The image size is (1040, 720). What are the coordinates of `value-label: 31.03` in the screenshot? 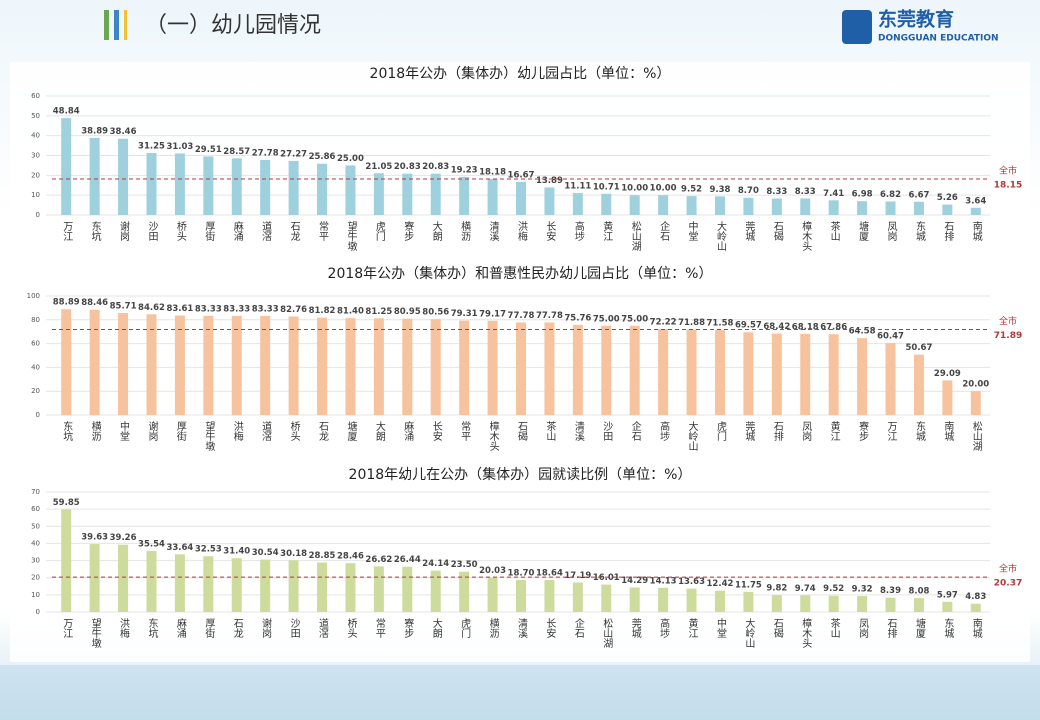 It's located at (179, 147).